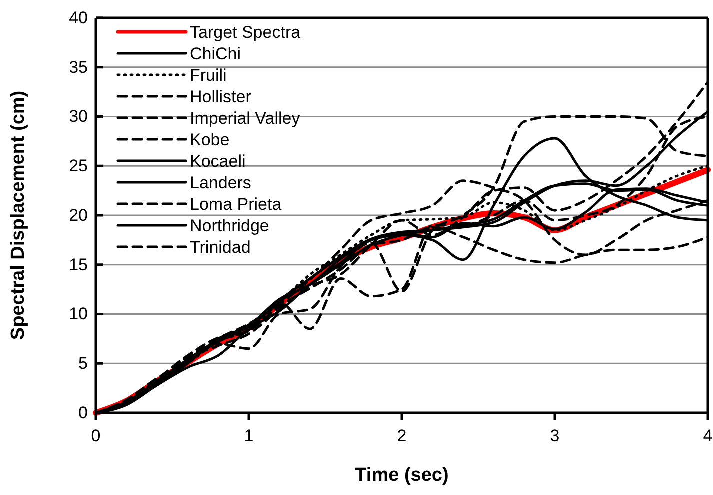  Describe the element at coordinates (83, 364) in the screenshot. I see `y-tick-label: 5` at that location.